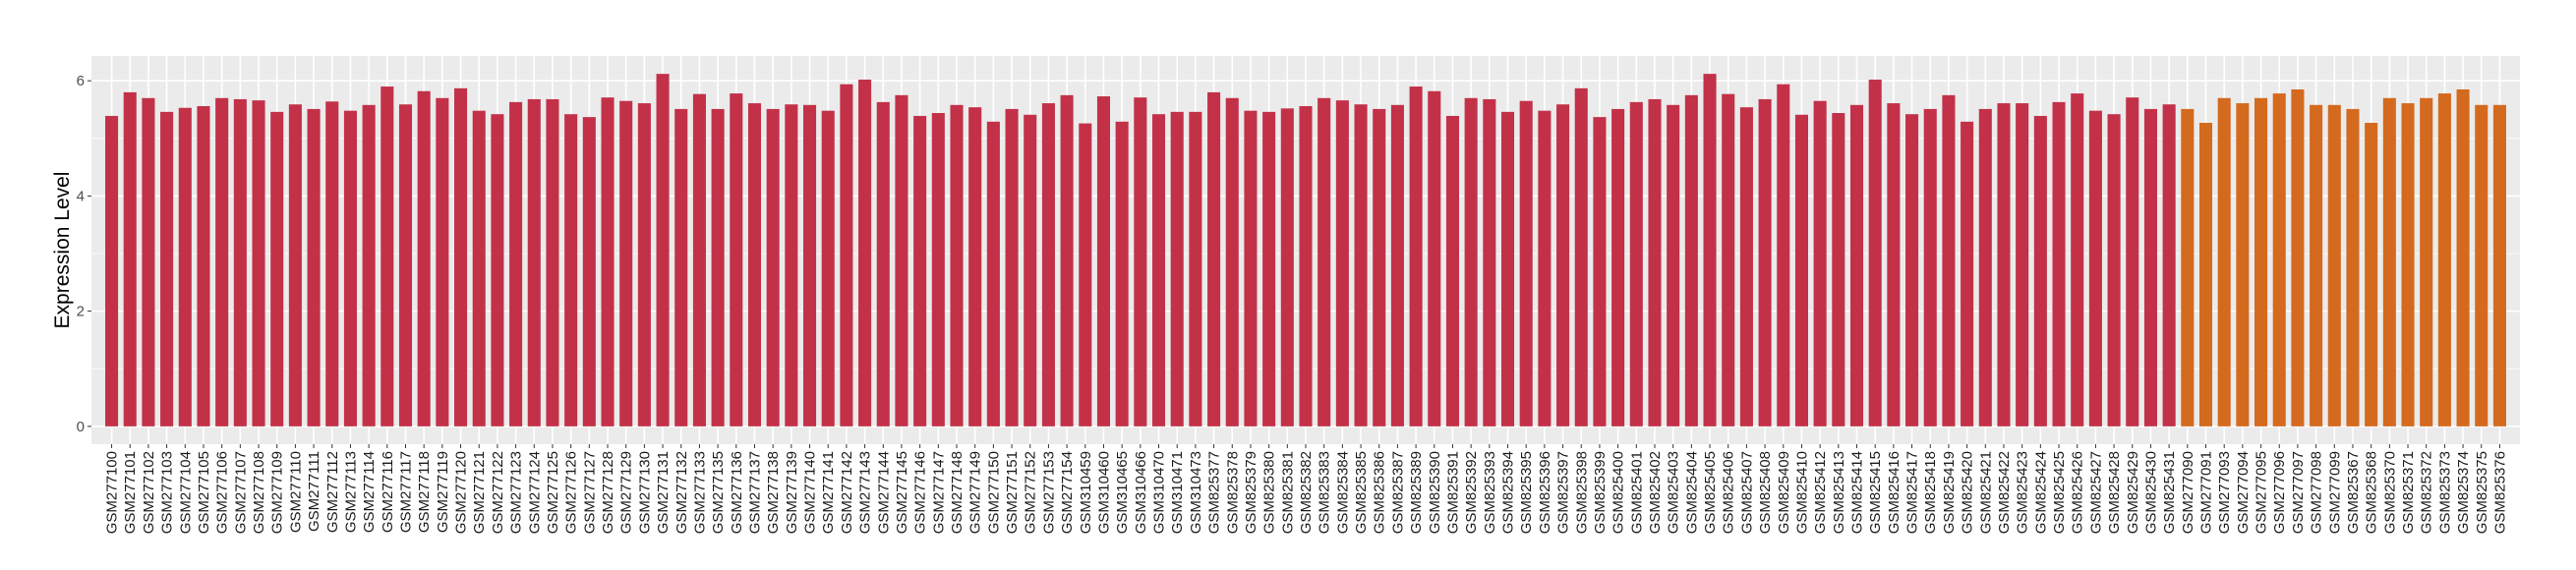  Describe the element at coordinates (516, 264) in the screenshot. I see `bar-GSM277123` at that location.